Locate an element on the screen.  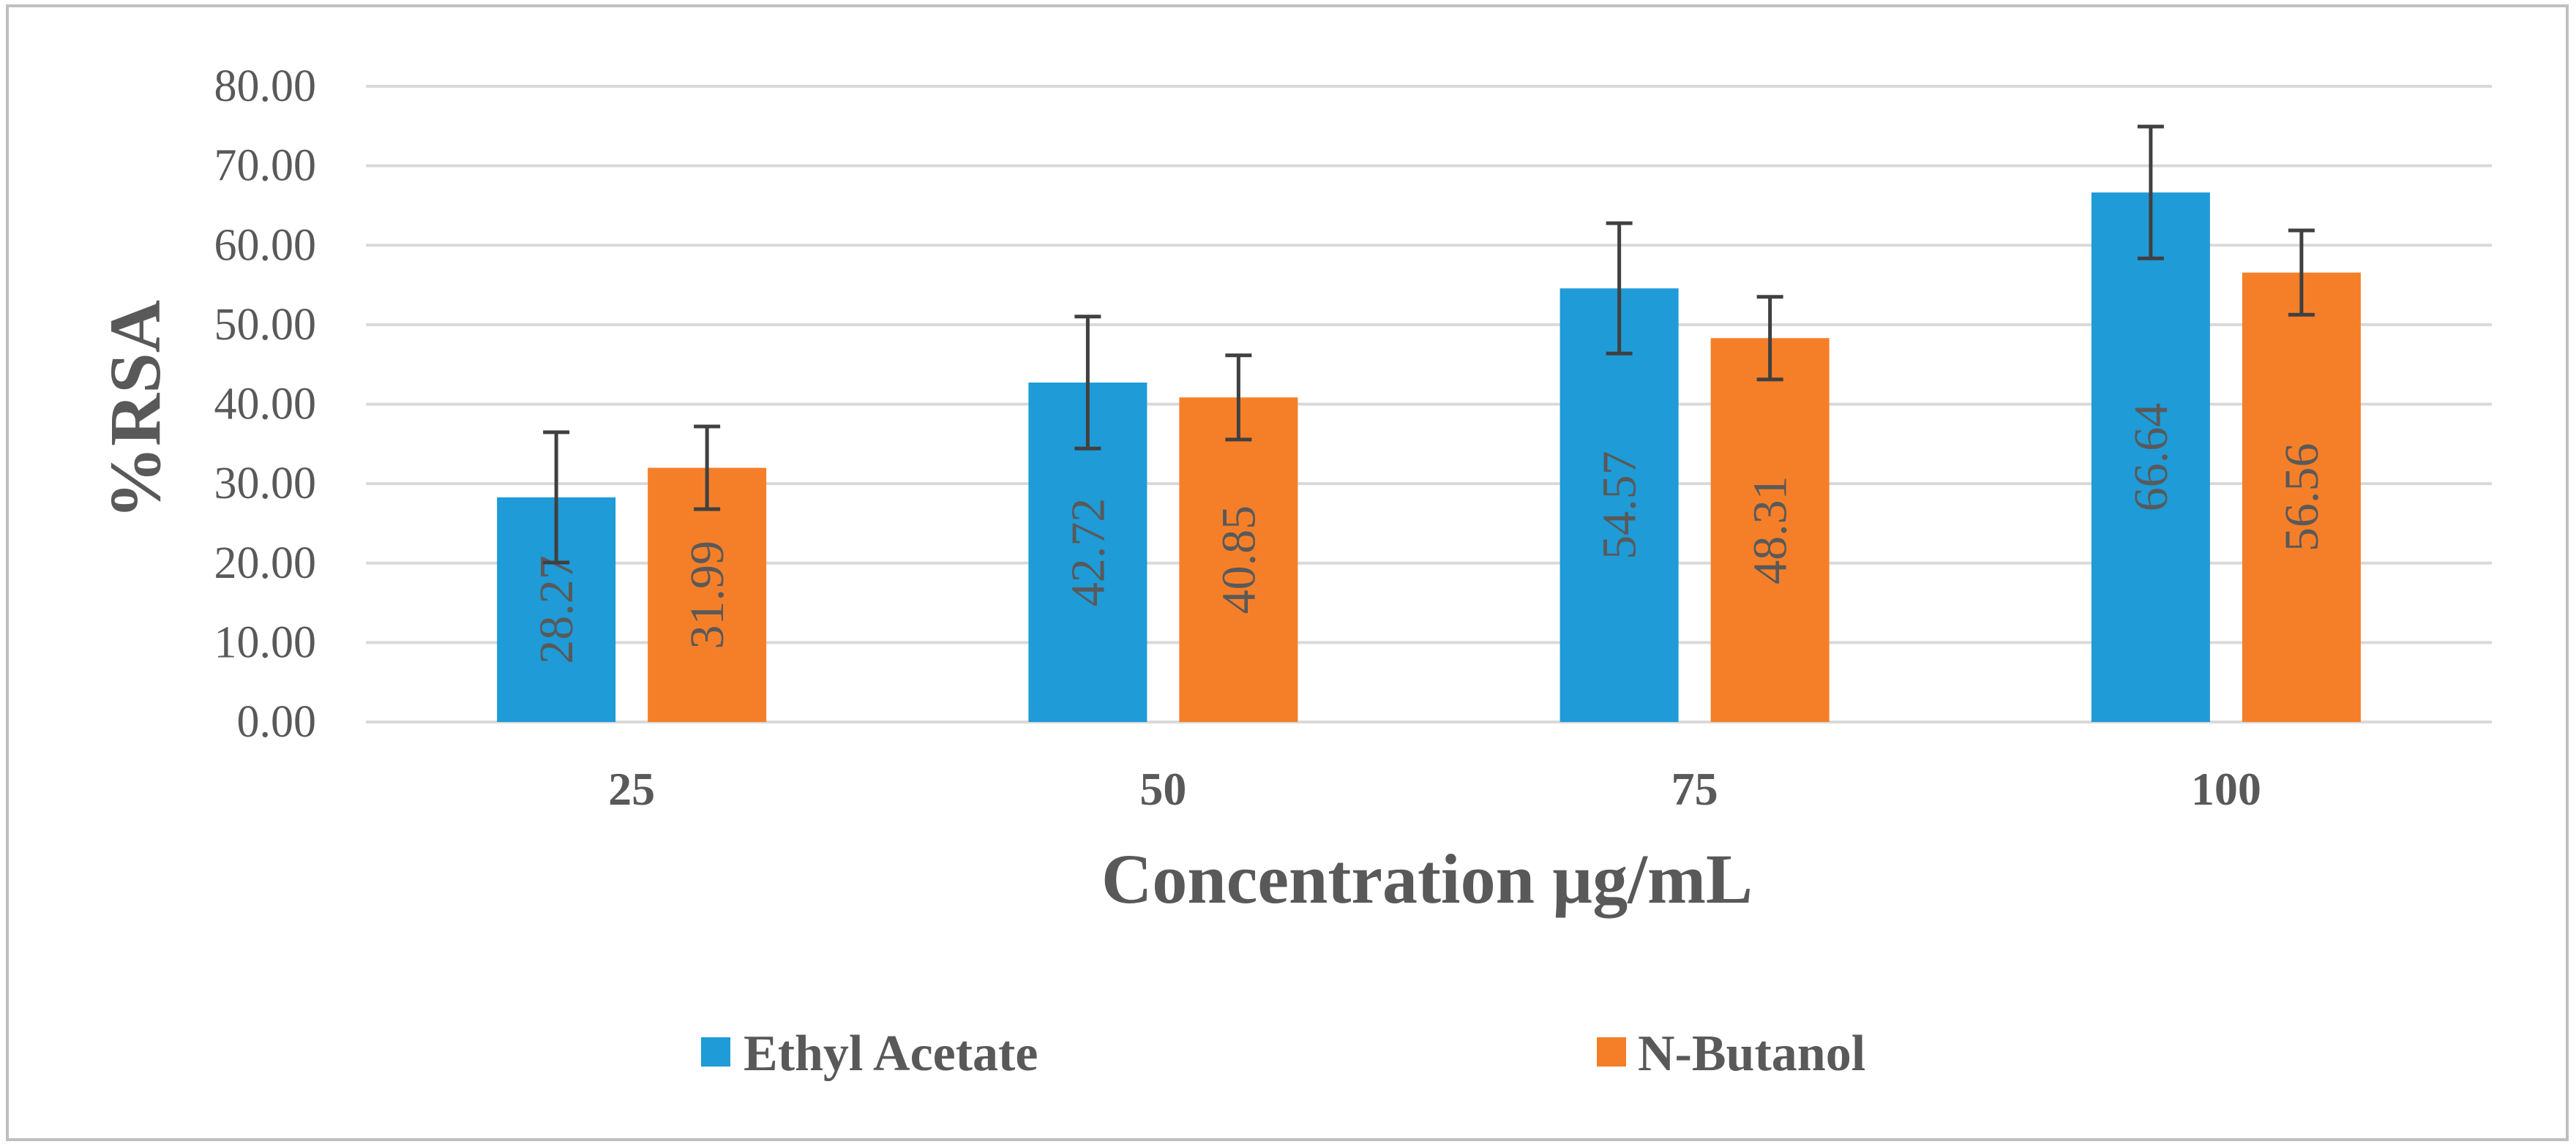
legend-label-n-butanol: N-Butanol is located at coordinates (1751, 1054).